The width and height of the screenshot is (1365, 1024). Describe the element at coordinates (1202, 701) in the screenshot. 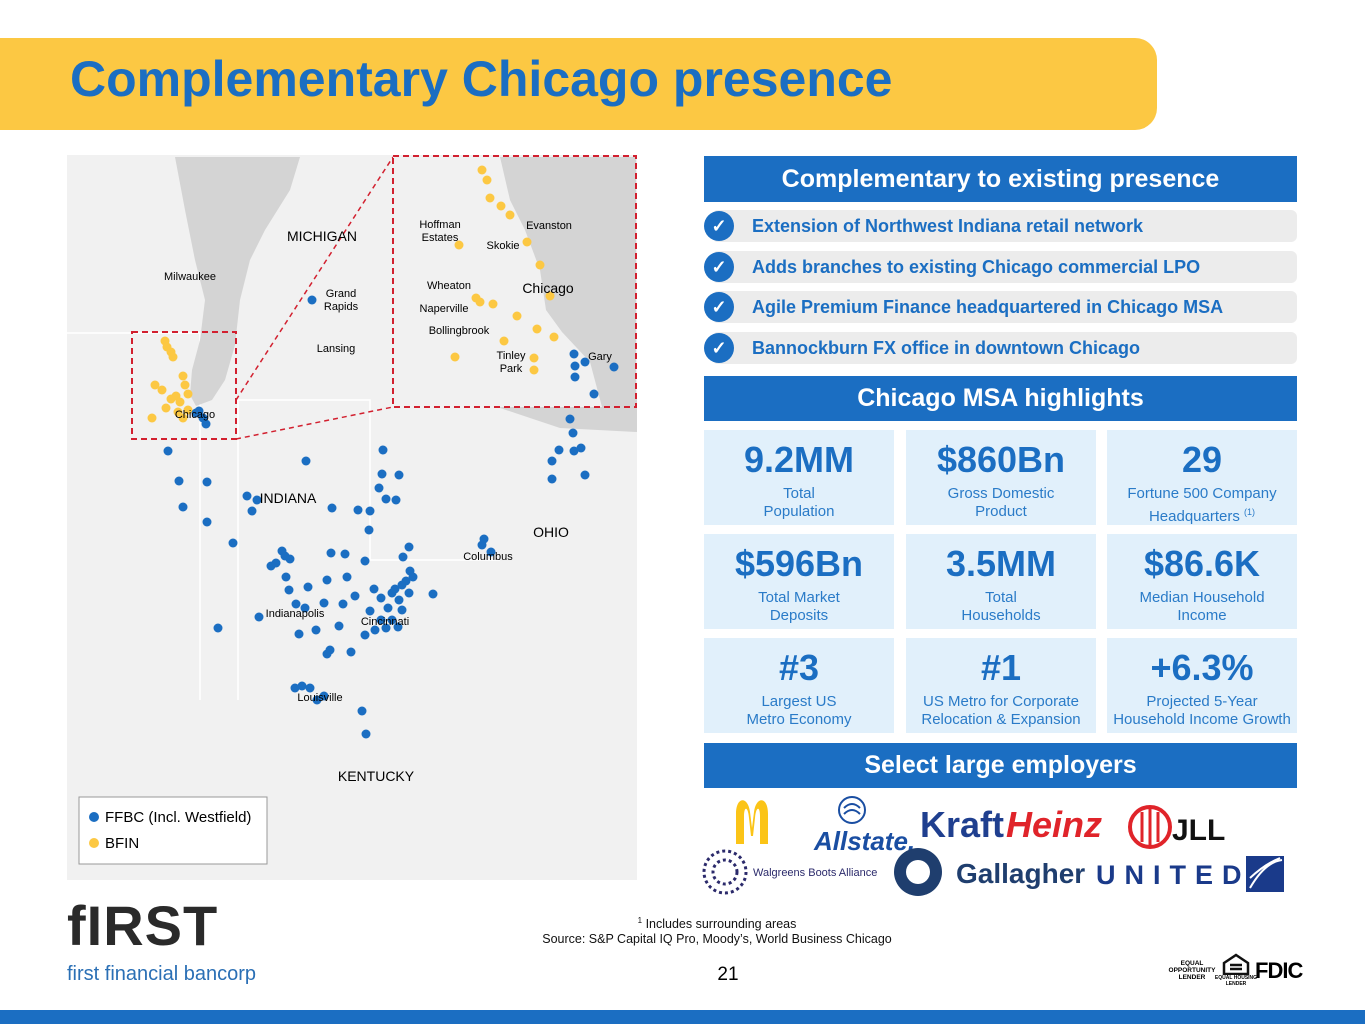

I see `stat-label-line: Projected 5-Year` at that location.